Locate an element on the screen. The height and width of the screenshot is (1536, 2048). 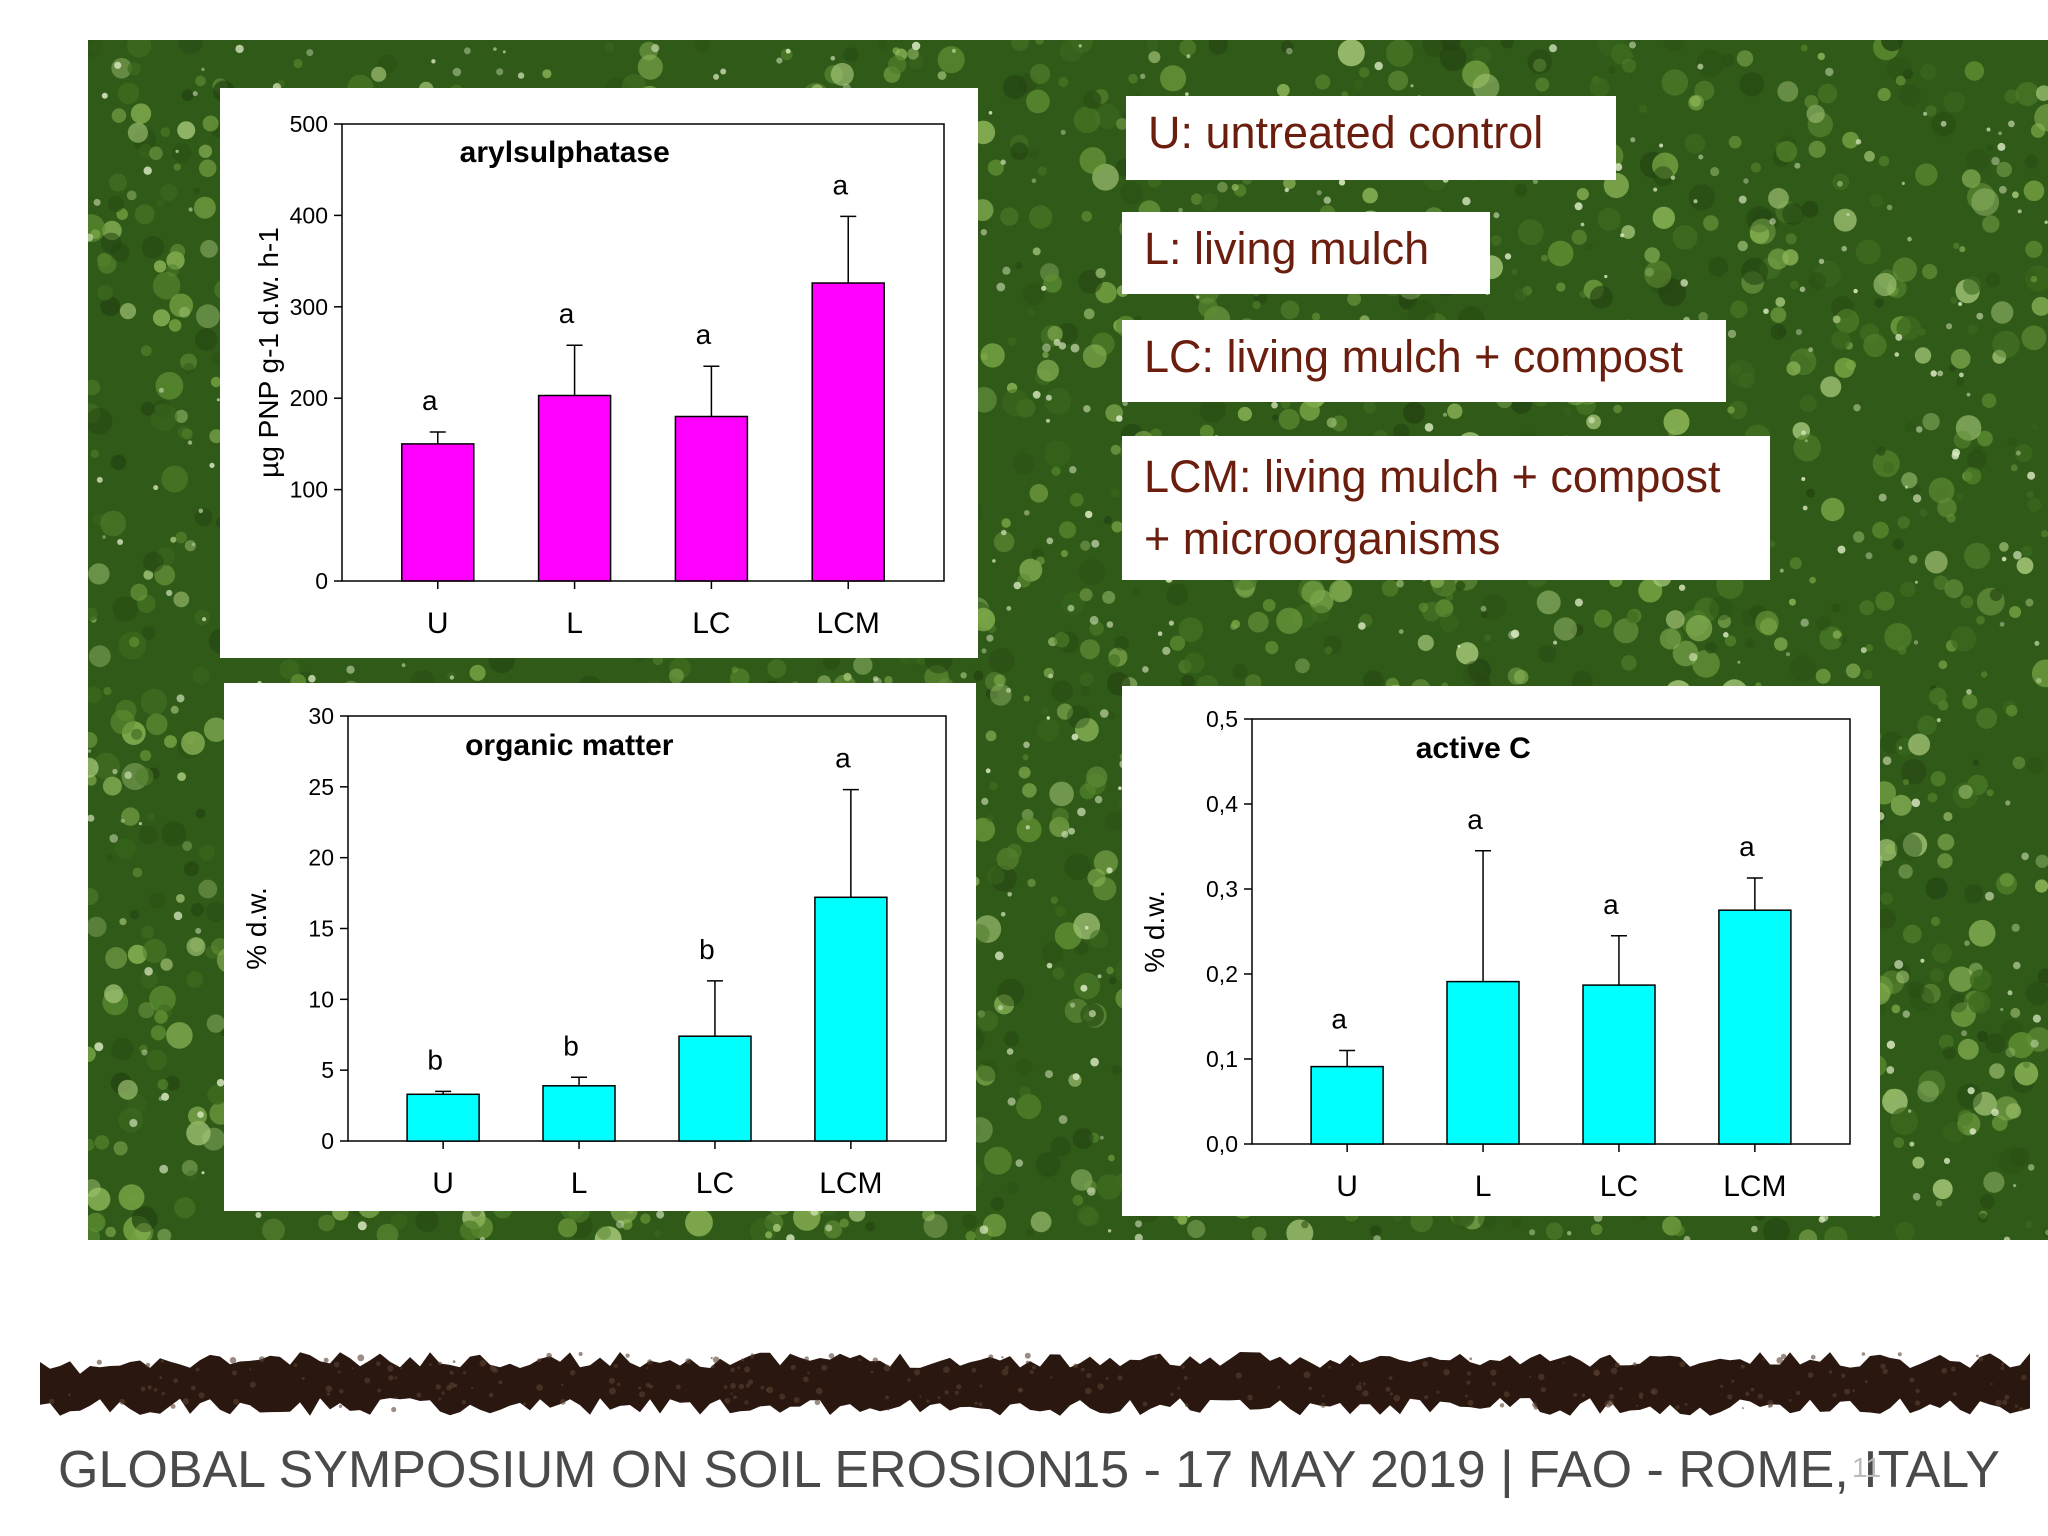
y-tick-label: 25 is located at coordinates (321, 787).